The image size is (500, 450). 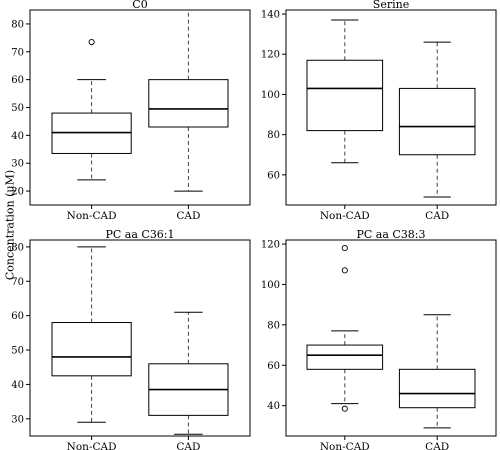 What do you see at coordinates (390, 234) in the screenshot?
I see `panel-title: PC aa C38:3` at bounding box center [390, 234].